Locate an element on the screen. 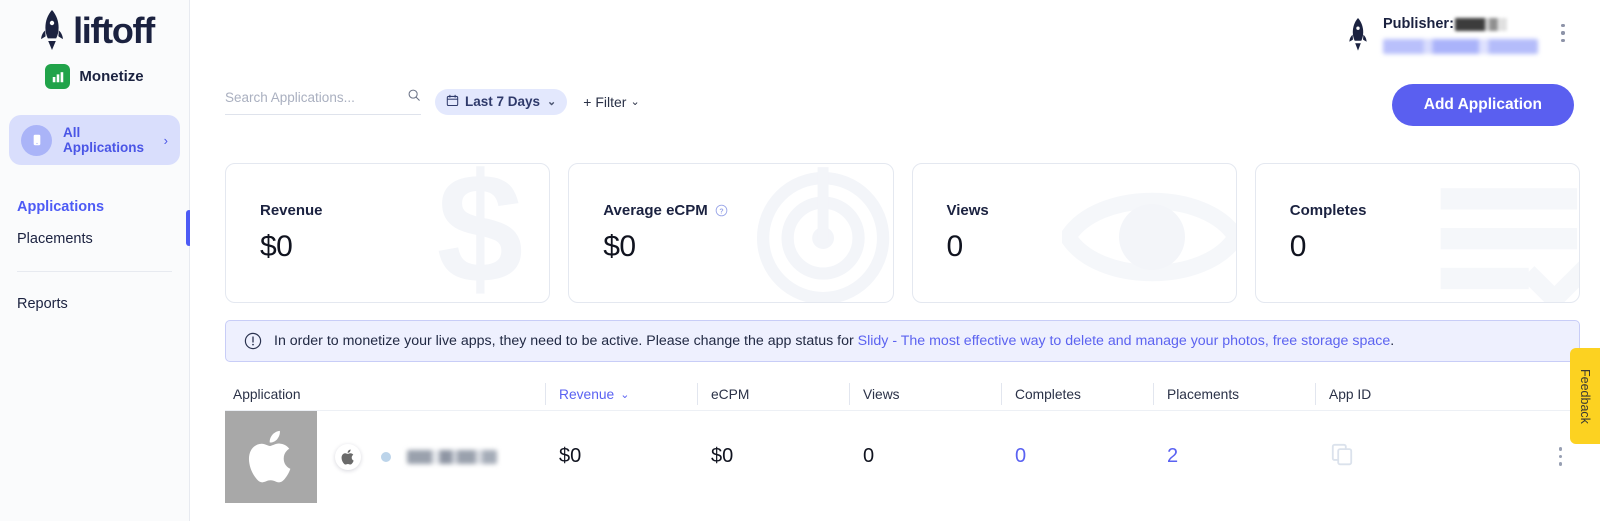 The image size is (1600, 521). date-range-label: Last 7 Days is located at coordinates (503, 101).